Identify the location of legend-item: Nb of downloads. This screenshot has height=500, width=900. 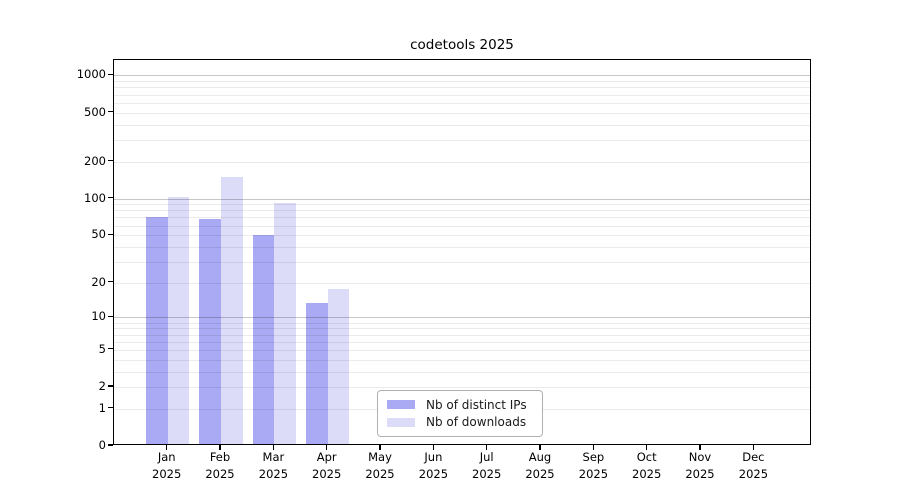
(460, 422).